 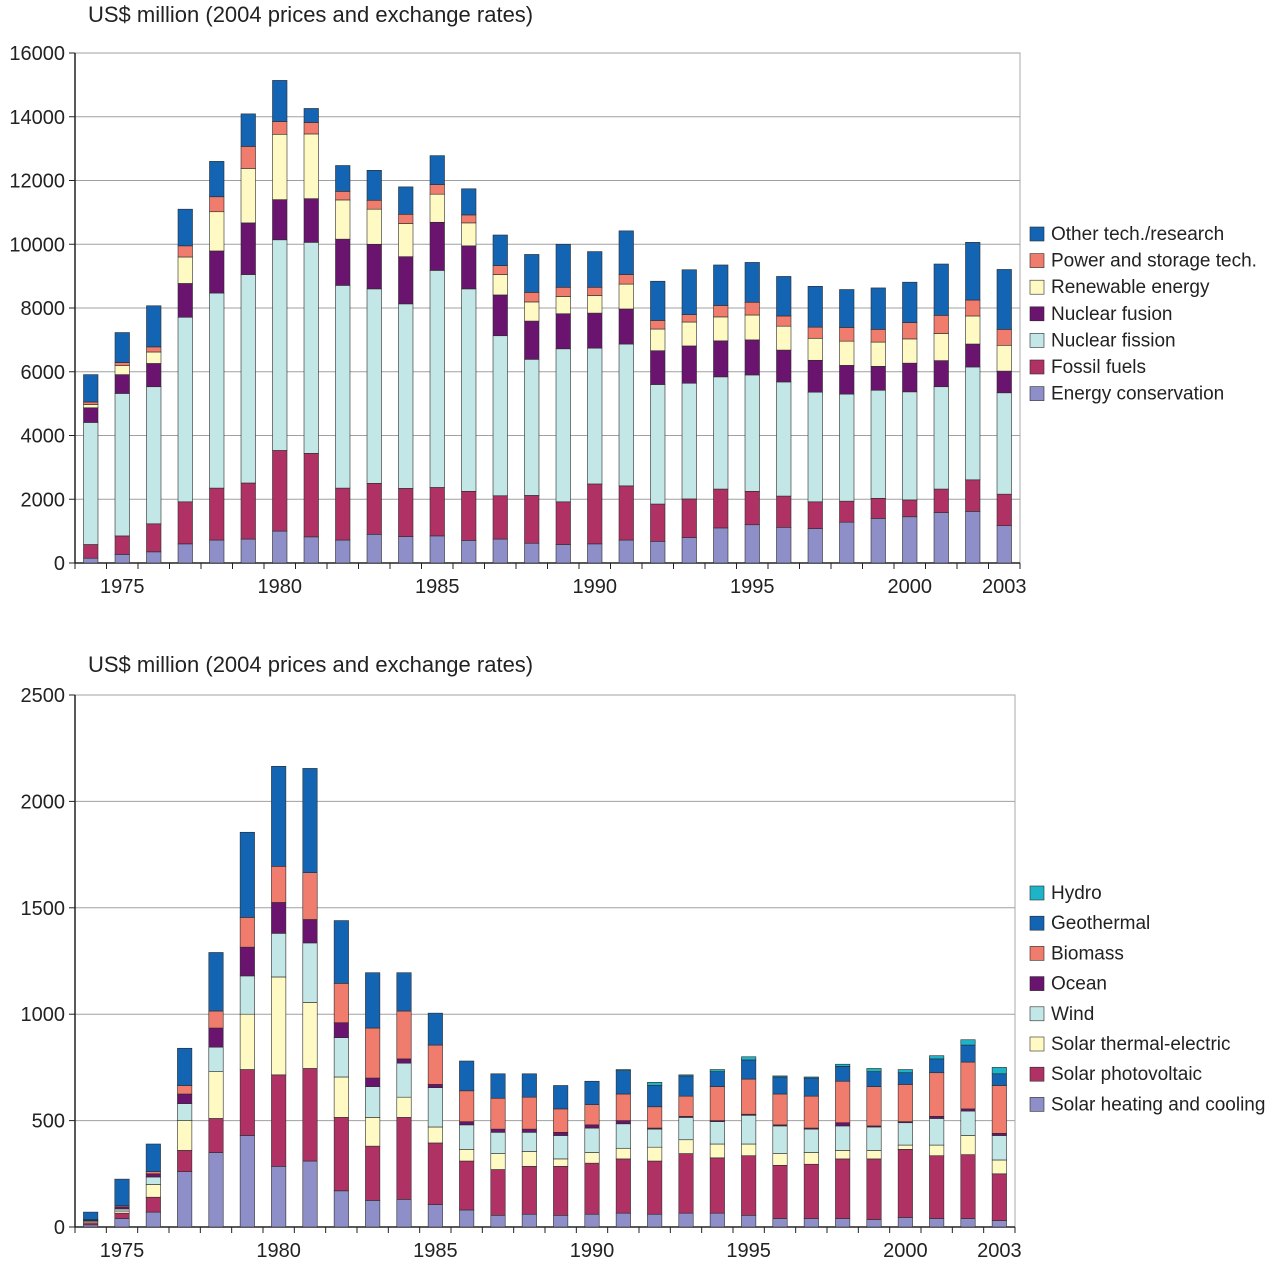 What do you see at coordinates (1154, 261) in the screenshot?
I see `legend-label: Power and storage tech.` at bounding box center [1154, 261].